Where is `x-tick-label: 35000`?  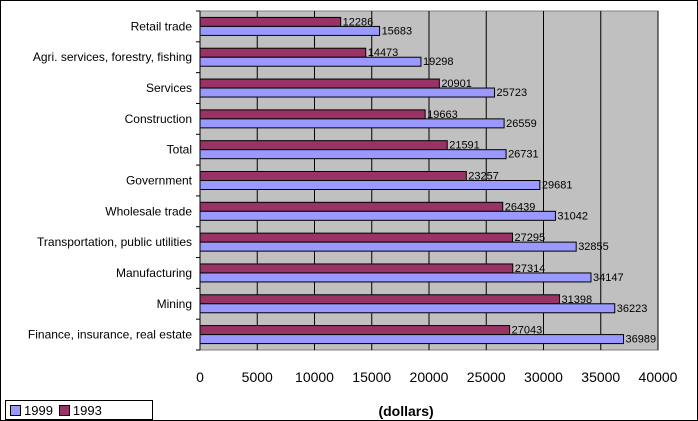
x-tick-label: 35000 is located at coordinates (600, 377).